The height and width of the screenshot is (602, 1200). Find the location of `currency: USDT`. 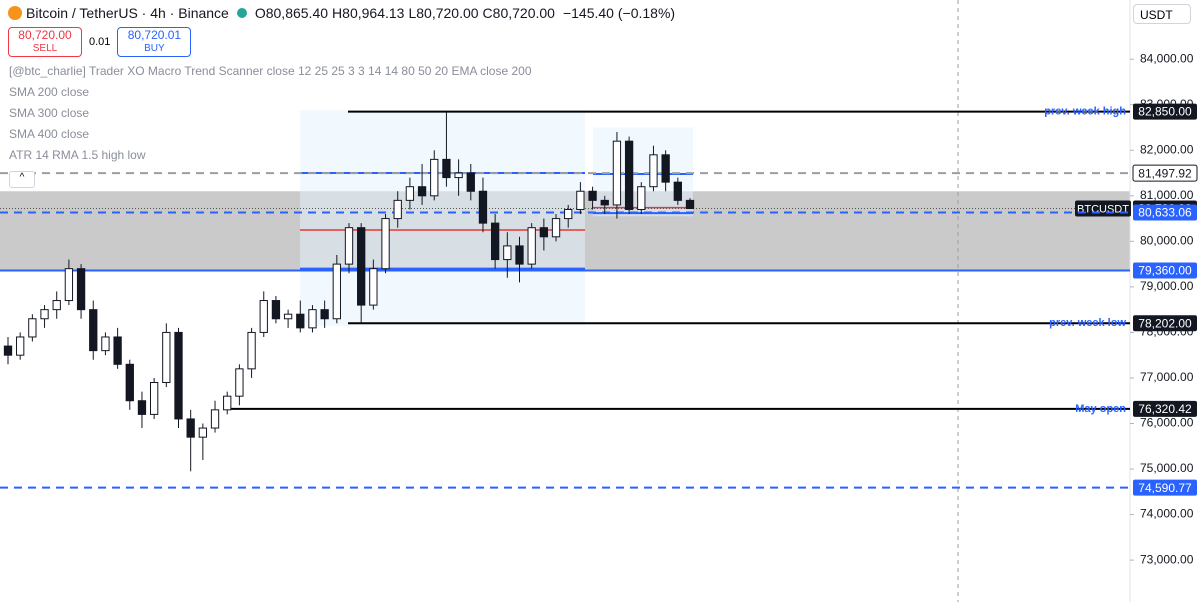

currency: USDT is located at coordinates (1162, 14).